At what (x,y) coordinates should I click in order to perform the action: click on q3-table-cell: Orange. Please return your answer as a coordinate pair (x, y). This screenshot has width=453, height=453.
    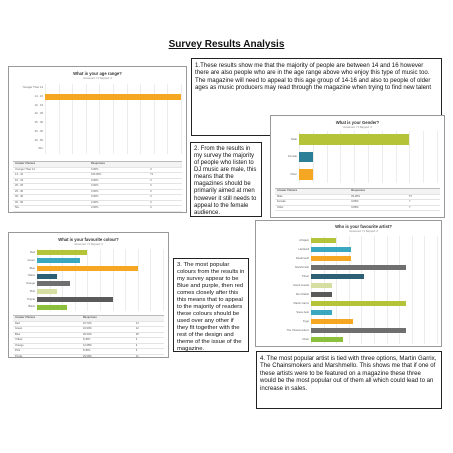
    Looking at the image, I should click on (19, 345).